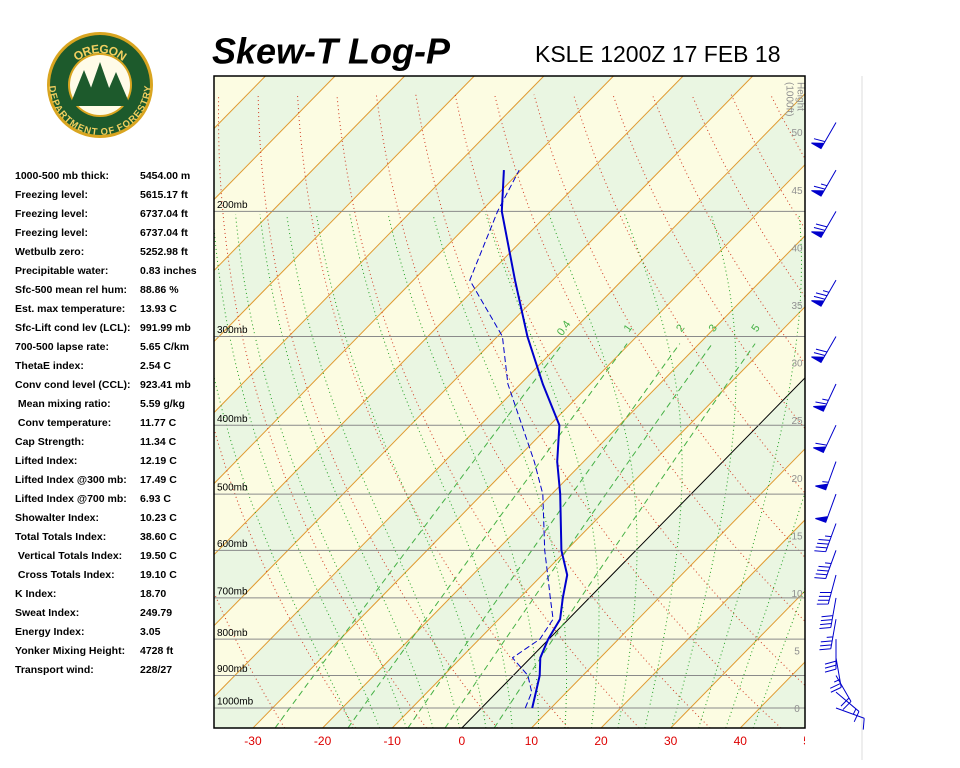  I want to click on index-value: 6737.04 ft, so click(164, 233).